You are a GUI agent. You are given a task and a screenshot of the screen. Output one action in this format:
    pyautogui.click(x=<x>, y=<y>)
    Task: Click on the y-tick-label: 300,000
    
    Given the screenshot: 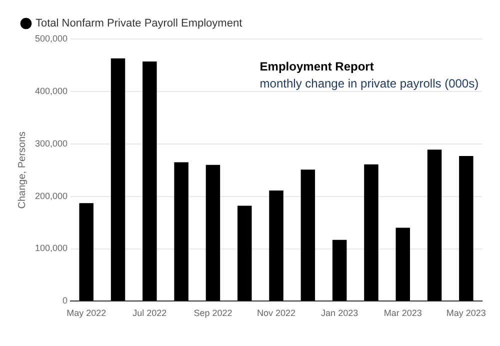 What is the action you would take?
    pyautogui.click(x=51, y=143)
    